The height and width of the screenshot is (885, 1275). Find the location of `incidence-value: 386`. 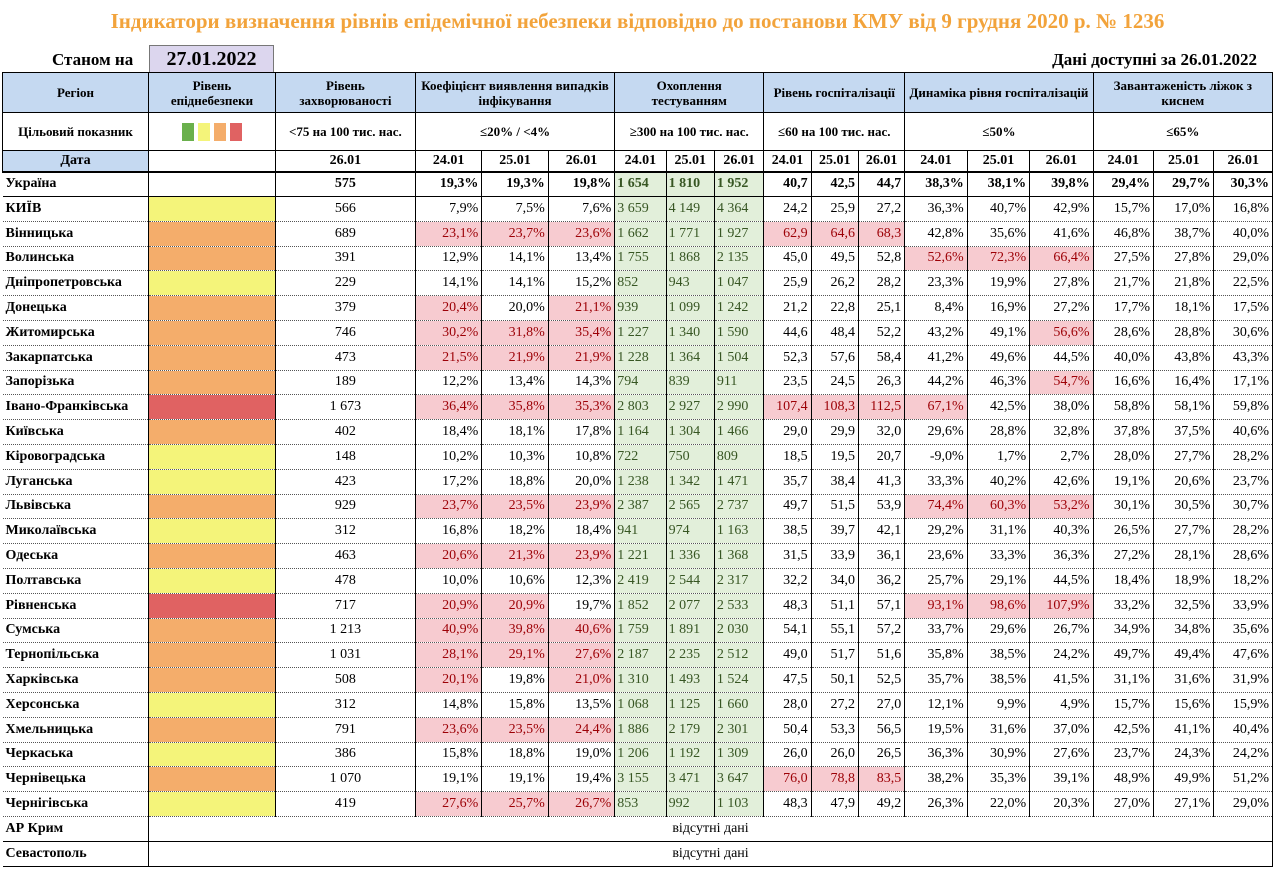

incidence-value: 386 is located at coordinates (345, 755).